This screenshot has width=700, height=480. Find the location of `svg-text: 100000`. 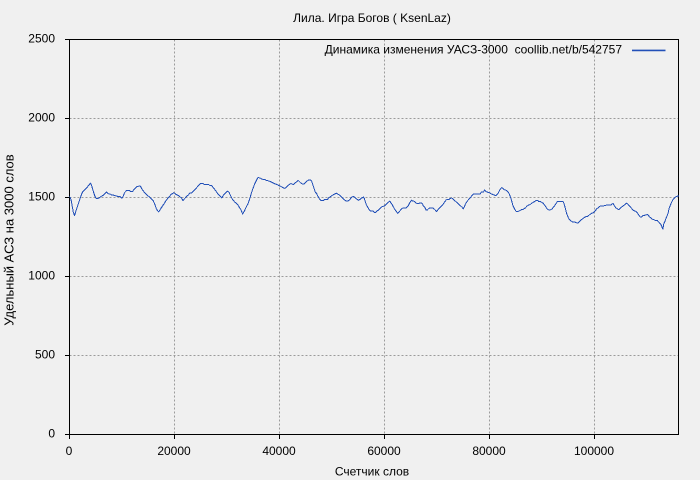

svg-text: 100000 is located at coordinates (594, 451).